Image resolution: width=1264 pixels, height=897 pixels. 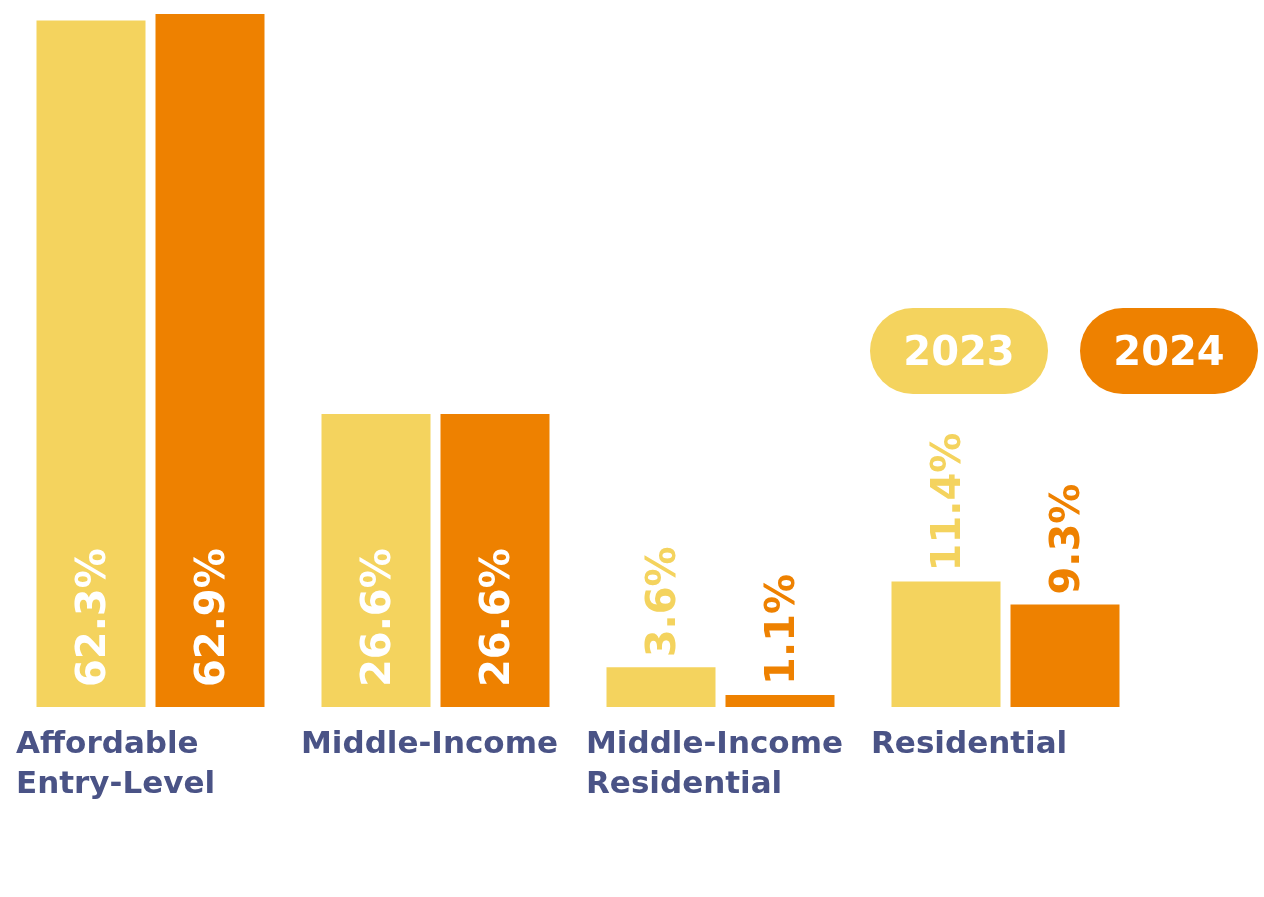 What do you see at coordinates (1065, 539) in the screenshot?
I see `data-label: 9.3%` at bounding box center [1065, 539].